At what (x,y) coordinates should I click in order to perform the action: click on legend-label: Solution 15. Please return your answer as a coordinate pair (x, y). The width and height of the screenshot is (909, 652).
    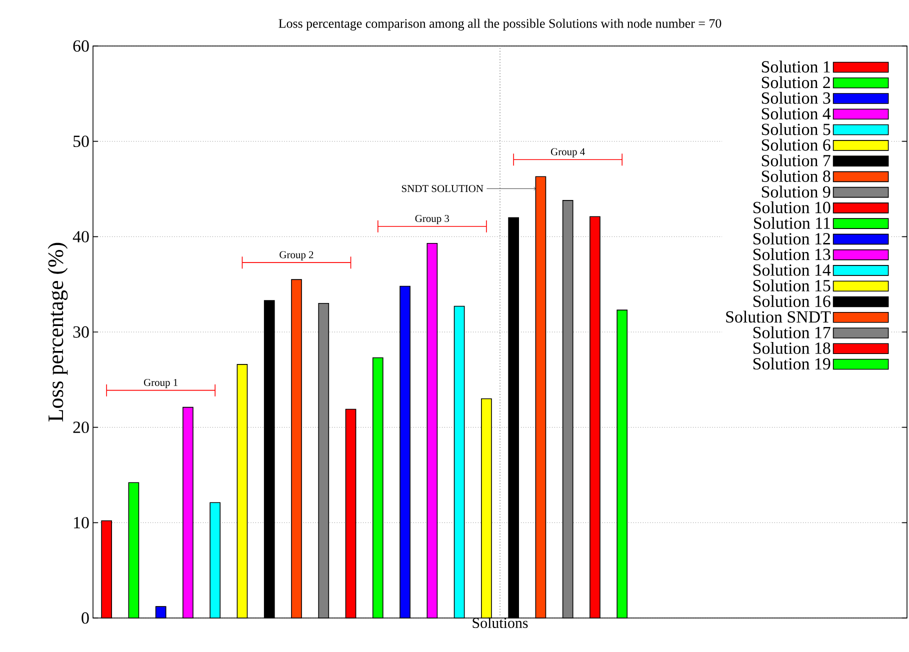
    Looking at the image, I should click on (791, 285).